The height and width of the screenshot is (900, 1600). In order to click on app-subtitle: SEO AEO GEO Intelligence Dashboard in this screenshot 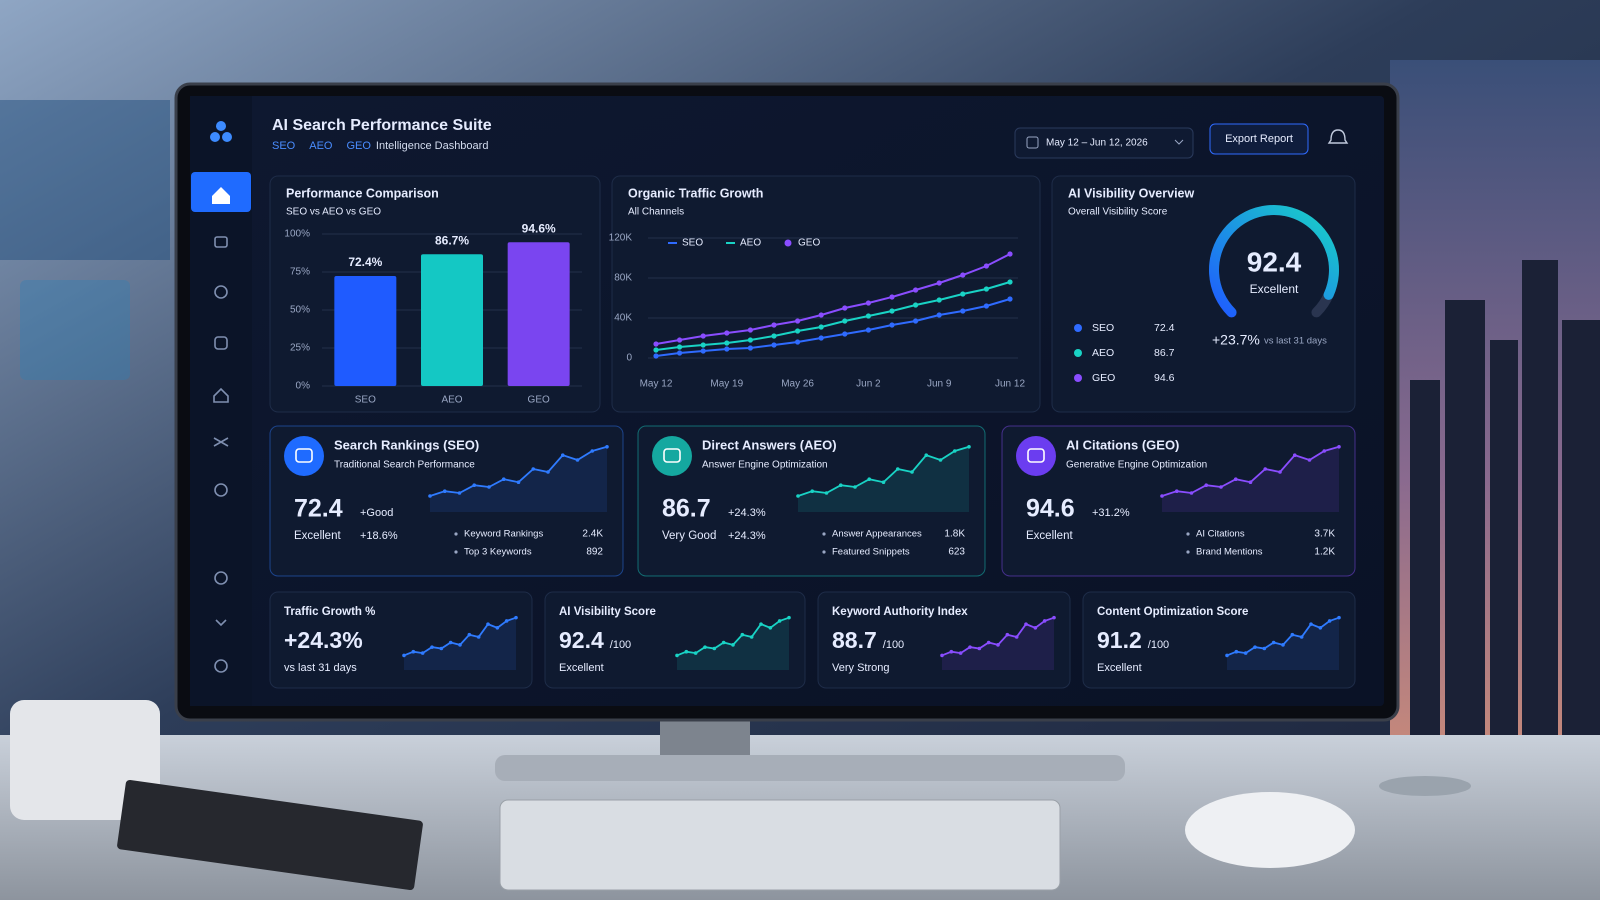, I will do `click(380, 146)`.